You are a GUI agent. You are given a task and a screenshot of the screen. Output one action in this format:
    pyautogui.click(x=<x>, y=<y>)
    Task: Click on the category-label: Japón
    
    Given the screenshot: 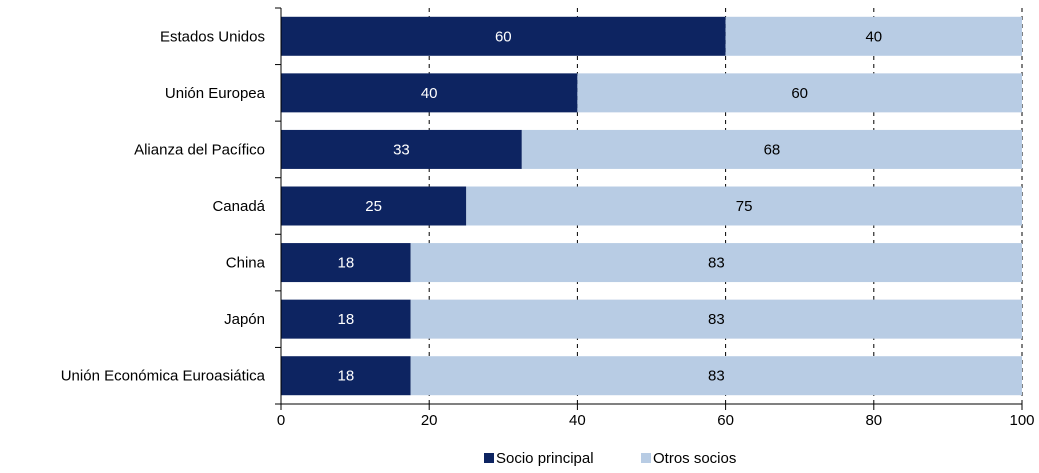 What is the action you would take?
    pyautogui.click(x=244, y=319)
    